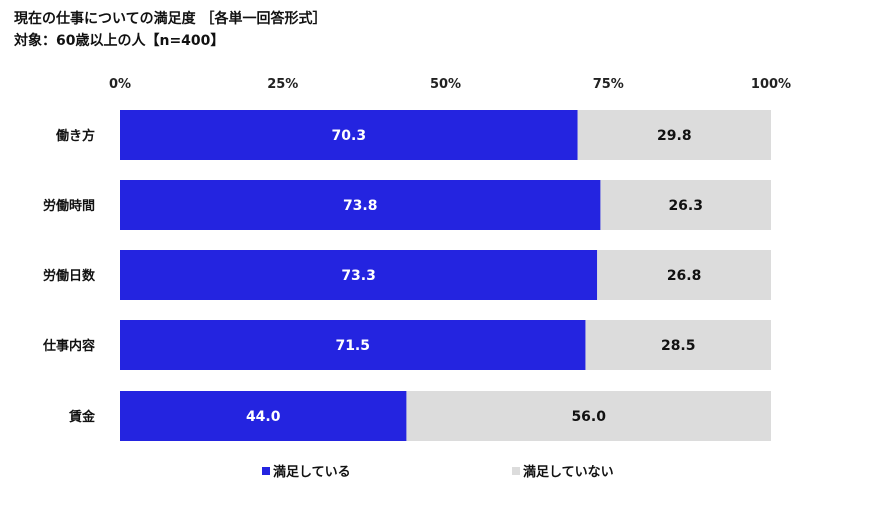  I want to click on category-label: 仕事内容, so click(68, 346).